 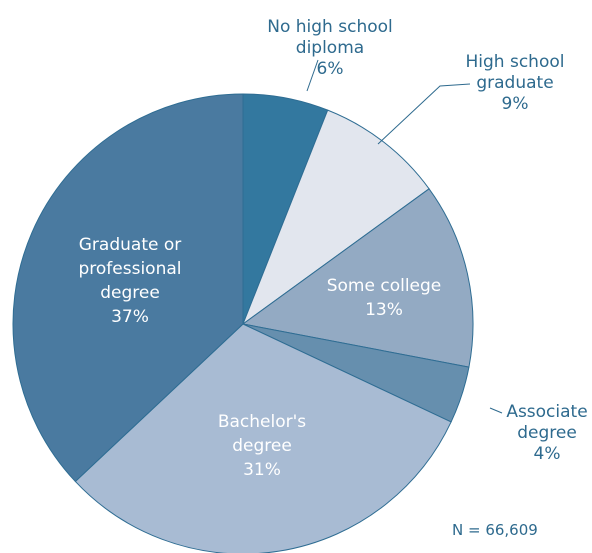 I want to click on slice-category-label: Bachelor's, so click(x=262, y=422).